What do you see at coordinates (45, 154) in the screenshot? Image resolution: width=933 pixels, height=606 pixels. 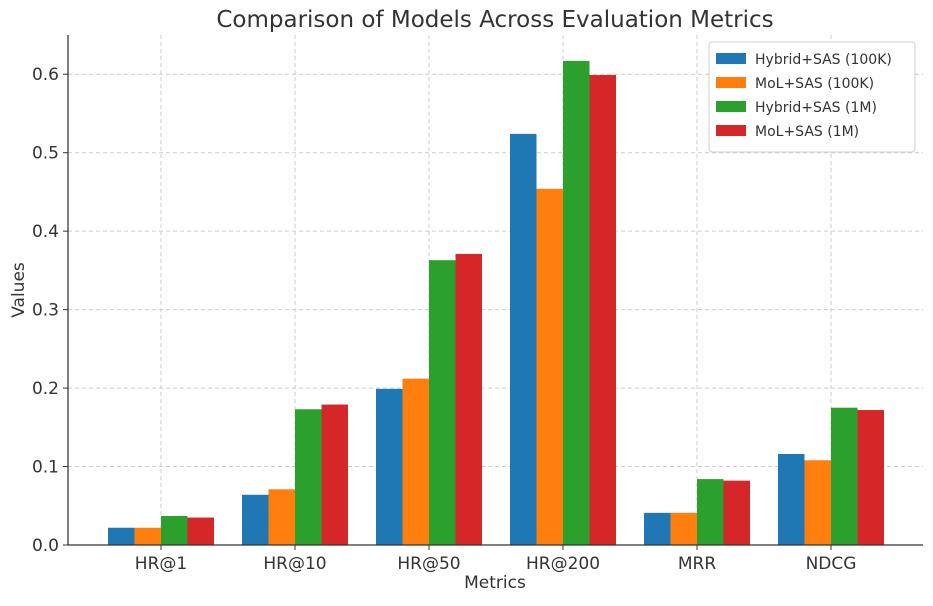 I see `y-tick-label: 0.5` at bounding box center [45, 154].